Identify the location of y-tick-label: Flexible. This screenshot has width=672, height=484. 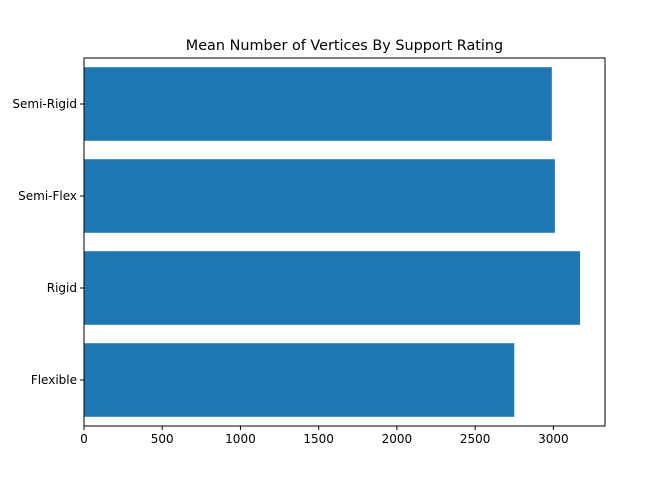
(54, 380).